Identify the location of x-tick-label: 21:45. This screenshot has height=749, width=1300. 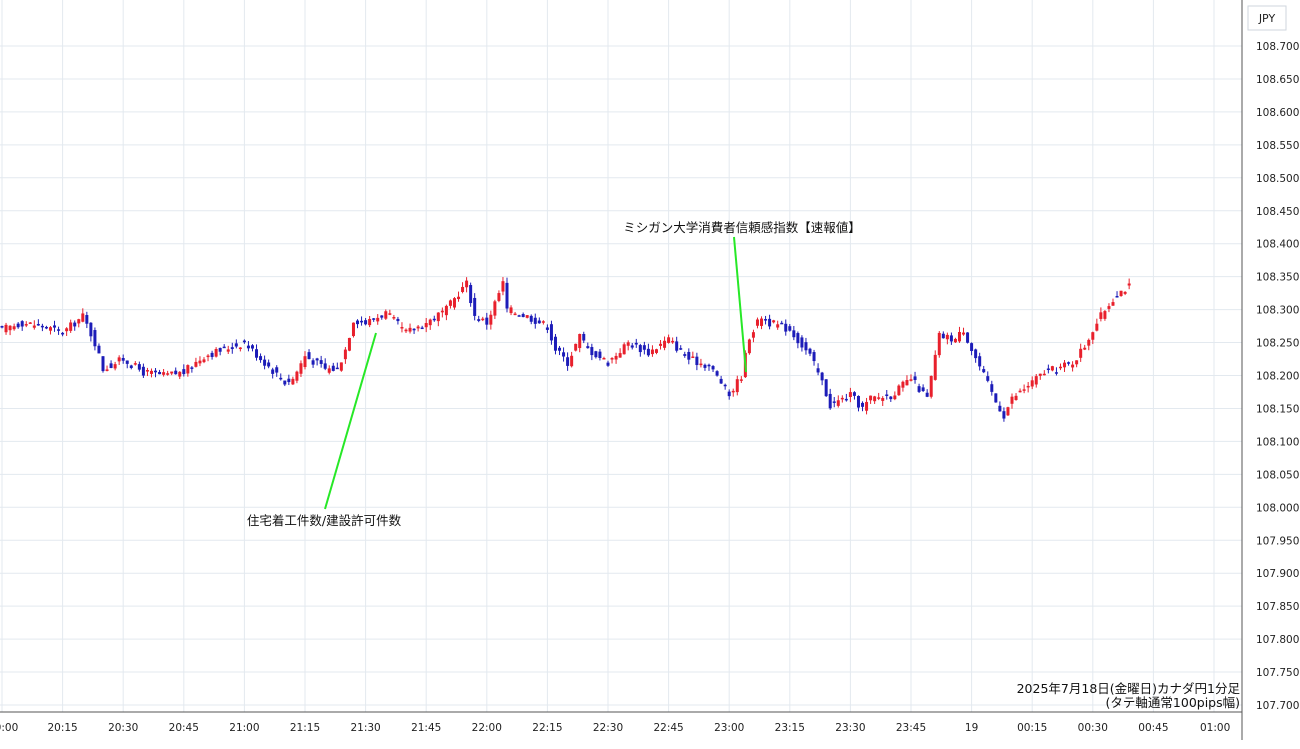
(426, 728).